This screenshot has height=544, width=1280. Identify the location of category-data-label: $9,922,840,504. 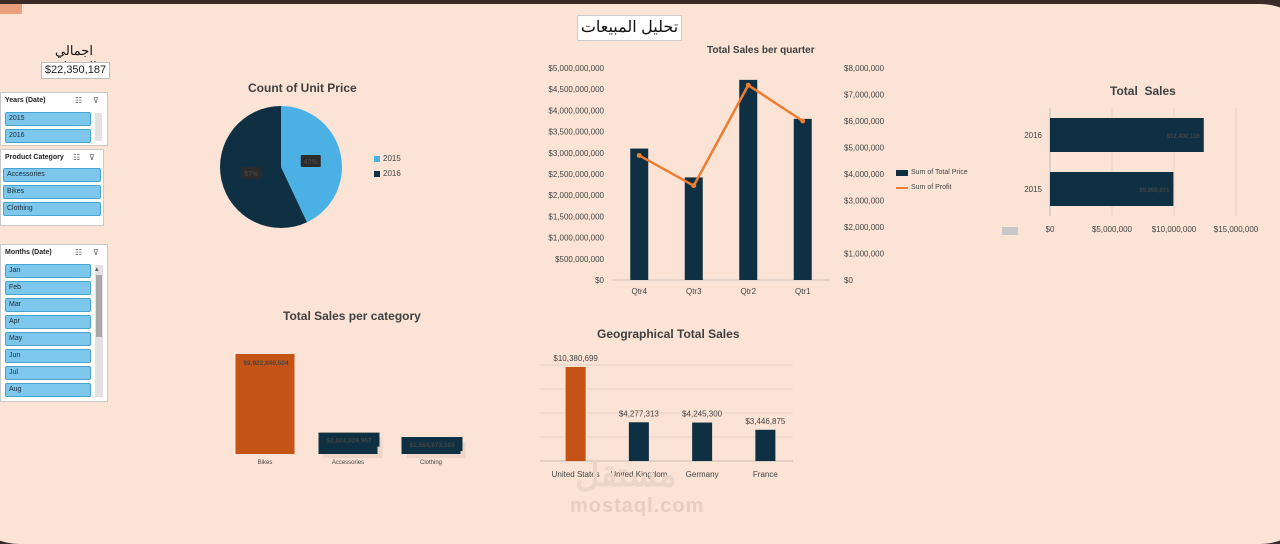
(266, 363).